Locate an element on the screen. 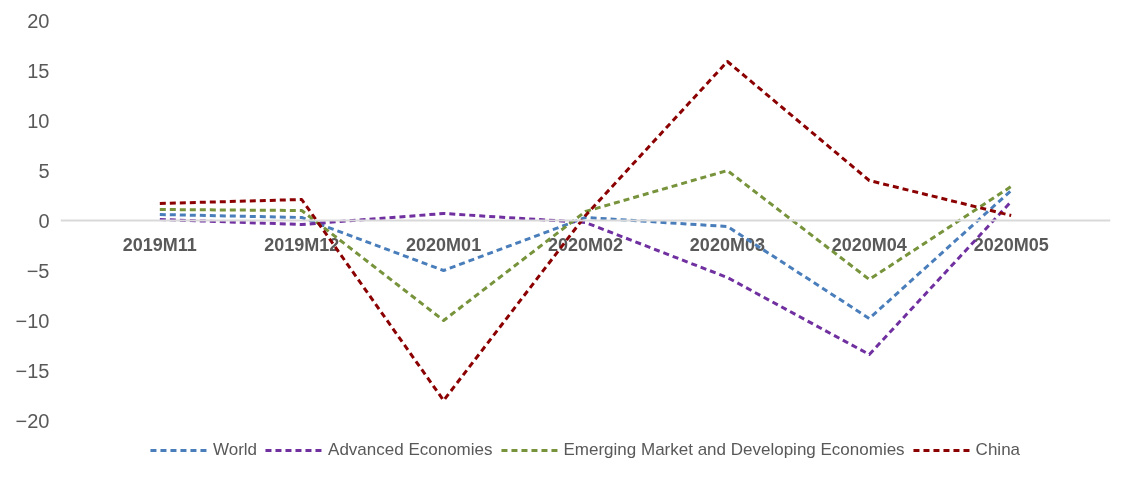  x-tick-label: 2020M05 is located at coordinates (1011, 244).